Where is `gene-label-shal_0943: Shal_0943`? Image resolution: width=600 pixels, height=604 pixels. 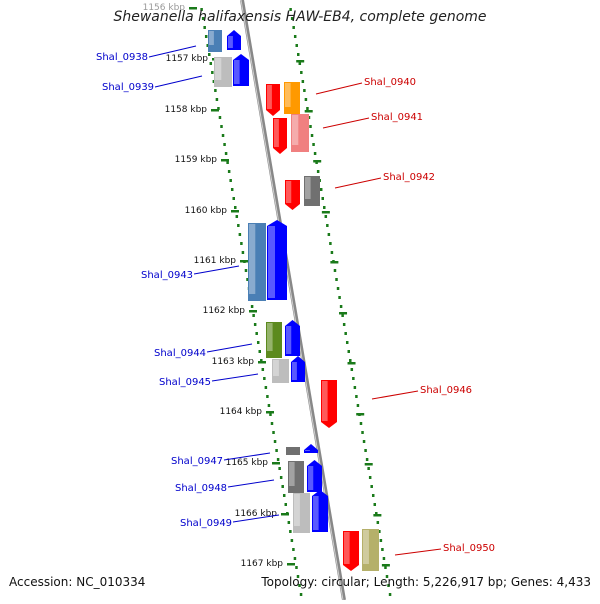 gene-label-shal_0943: Shal_0943 is located at coordinates (167, 275).